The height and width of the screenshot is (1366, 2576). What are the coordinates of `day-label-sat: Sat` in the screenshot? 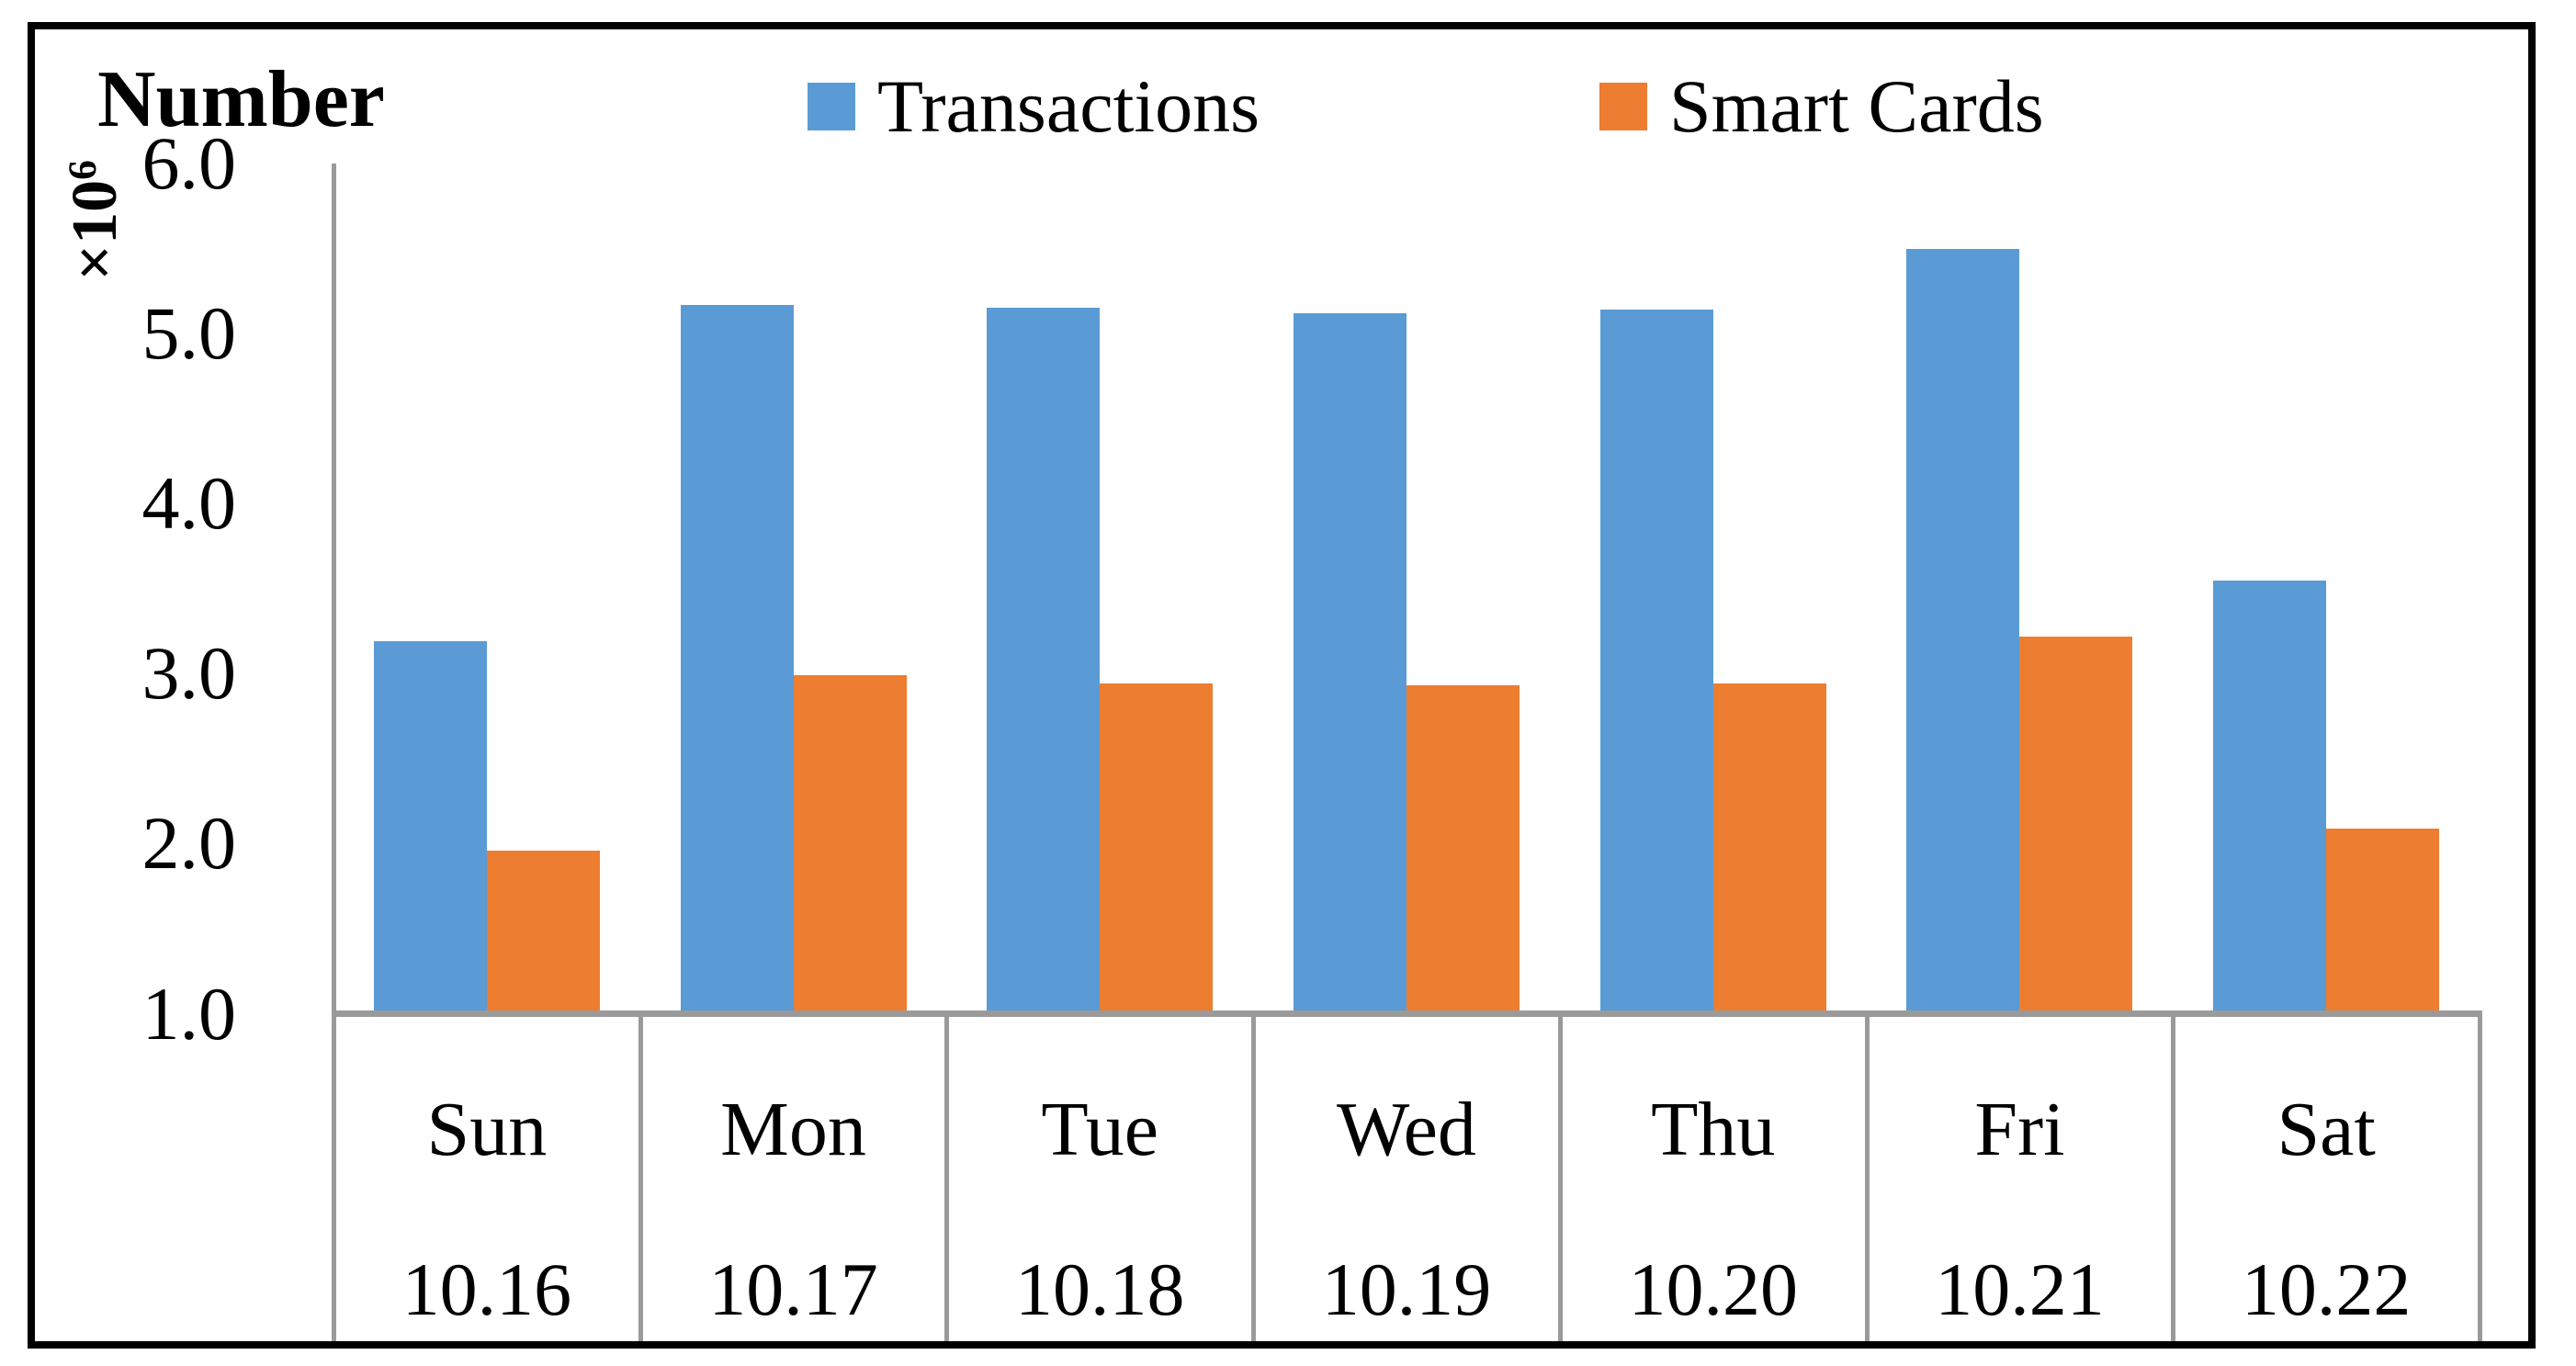 It's located at (2326, 1129).